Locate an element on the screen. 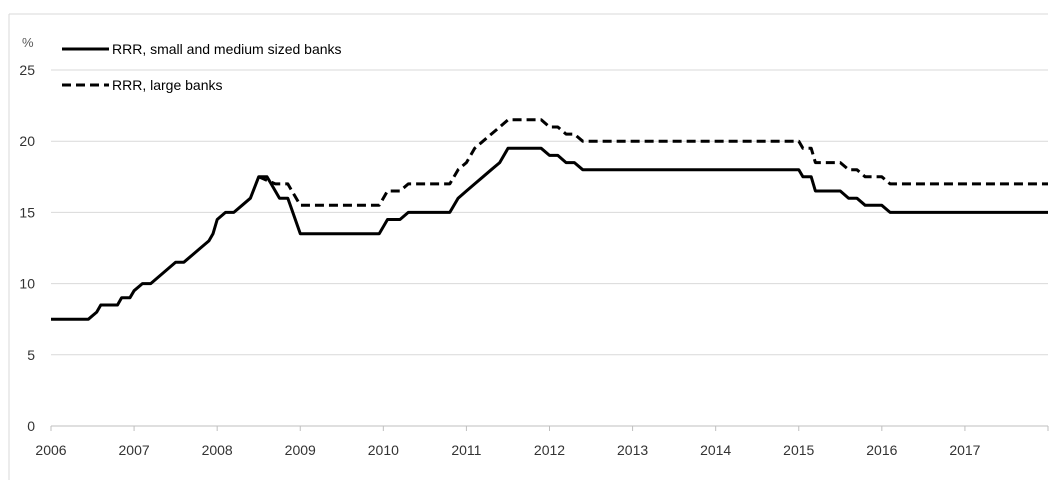 The image size is (1052, 481). legend-label: RRR, large banks is located at coordinates (167, 85).